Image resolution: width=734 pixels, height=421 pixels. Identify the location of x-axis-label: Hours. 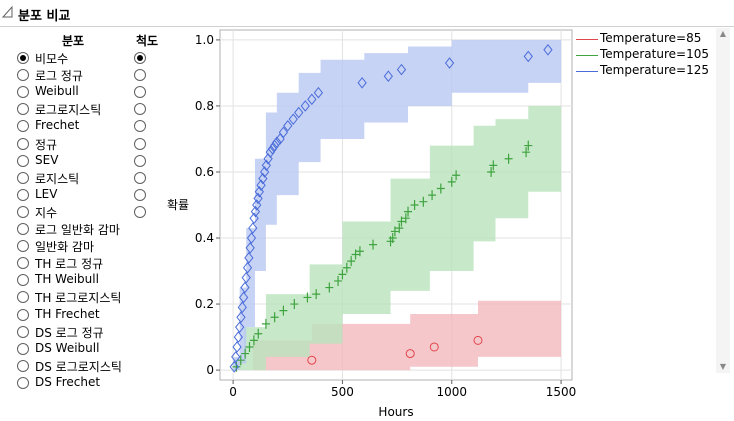
(395, 412).